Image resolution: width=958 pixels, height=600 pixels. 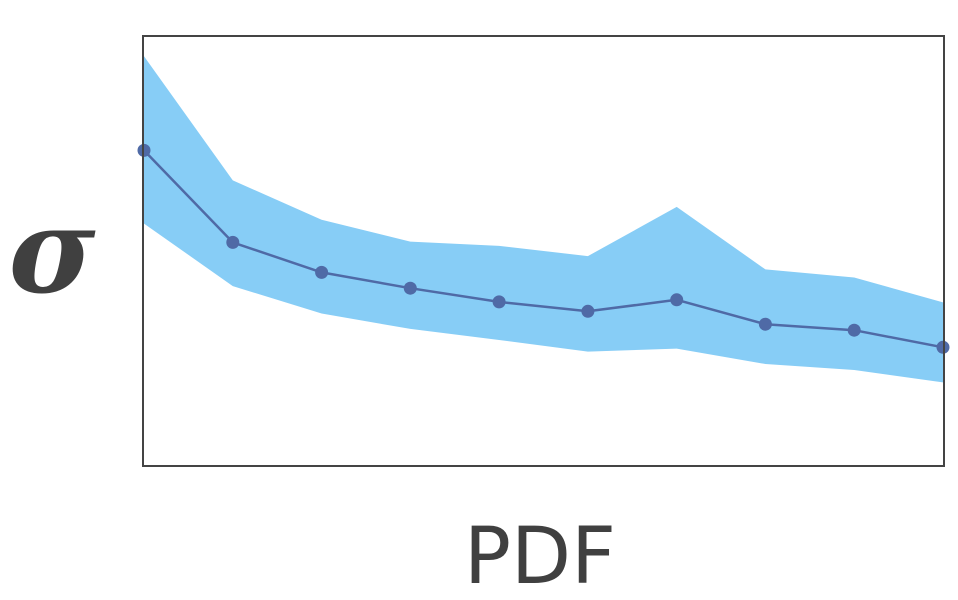 What do you see at coordinates (51, 250) in the screenshot?
I see `y-axis-label: σ` at bounding box center [51, 250].